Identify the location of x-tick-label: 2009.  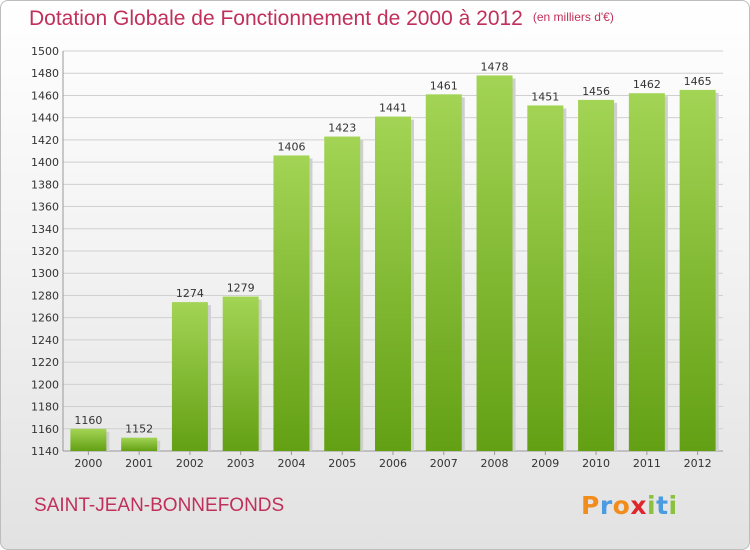
(545, 463).